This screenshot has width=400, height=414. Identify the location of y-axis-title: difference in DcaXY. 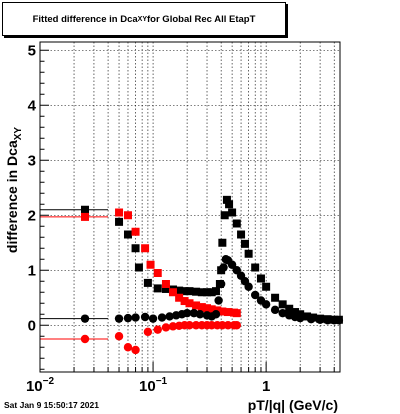
(14, 190).